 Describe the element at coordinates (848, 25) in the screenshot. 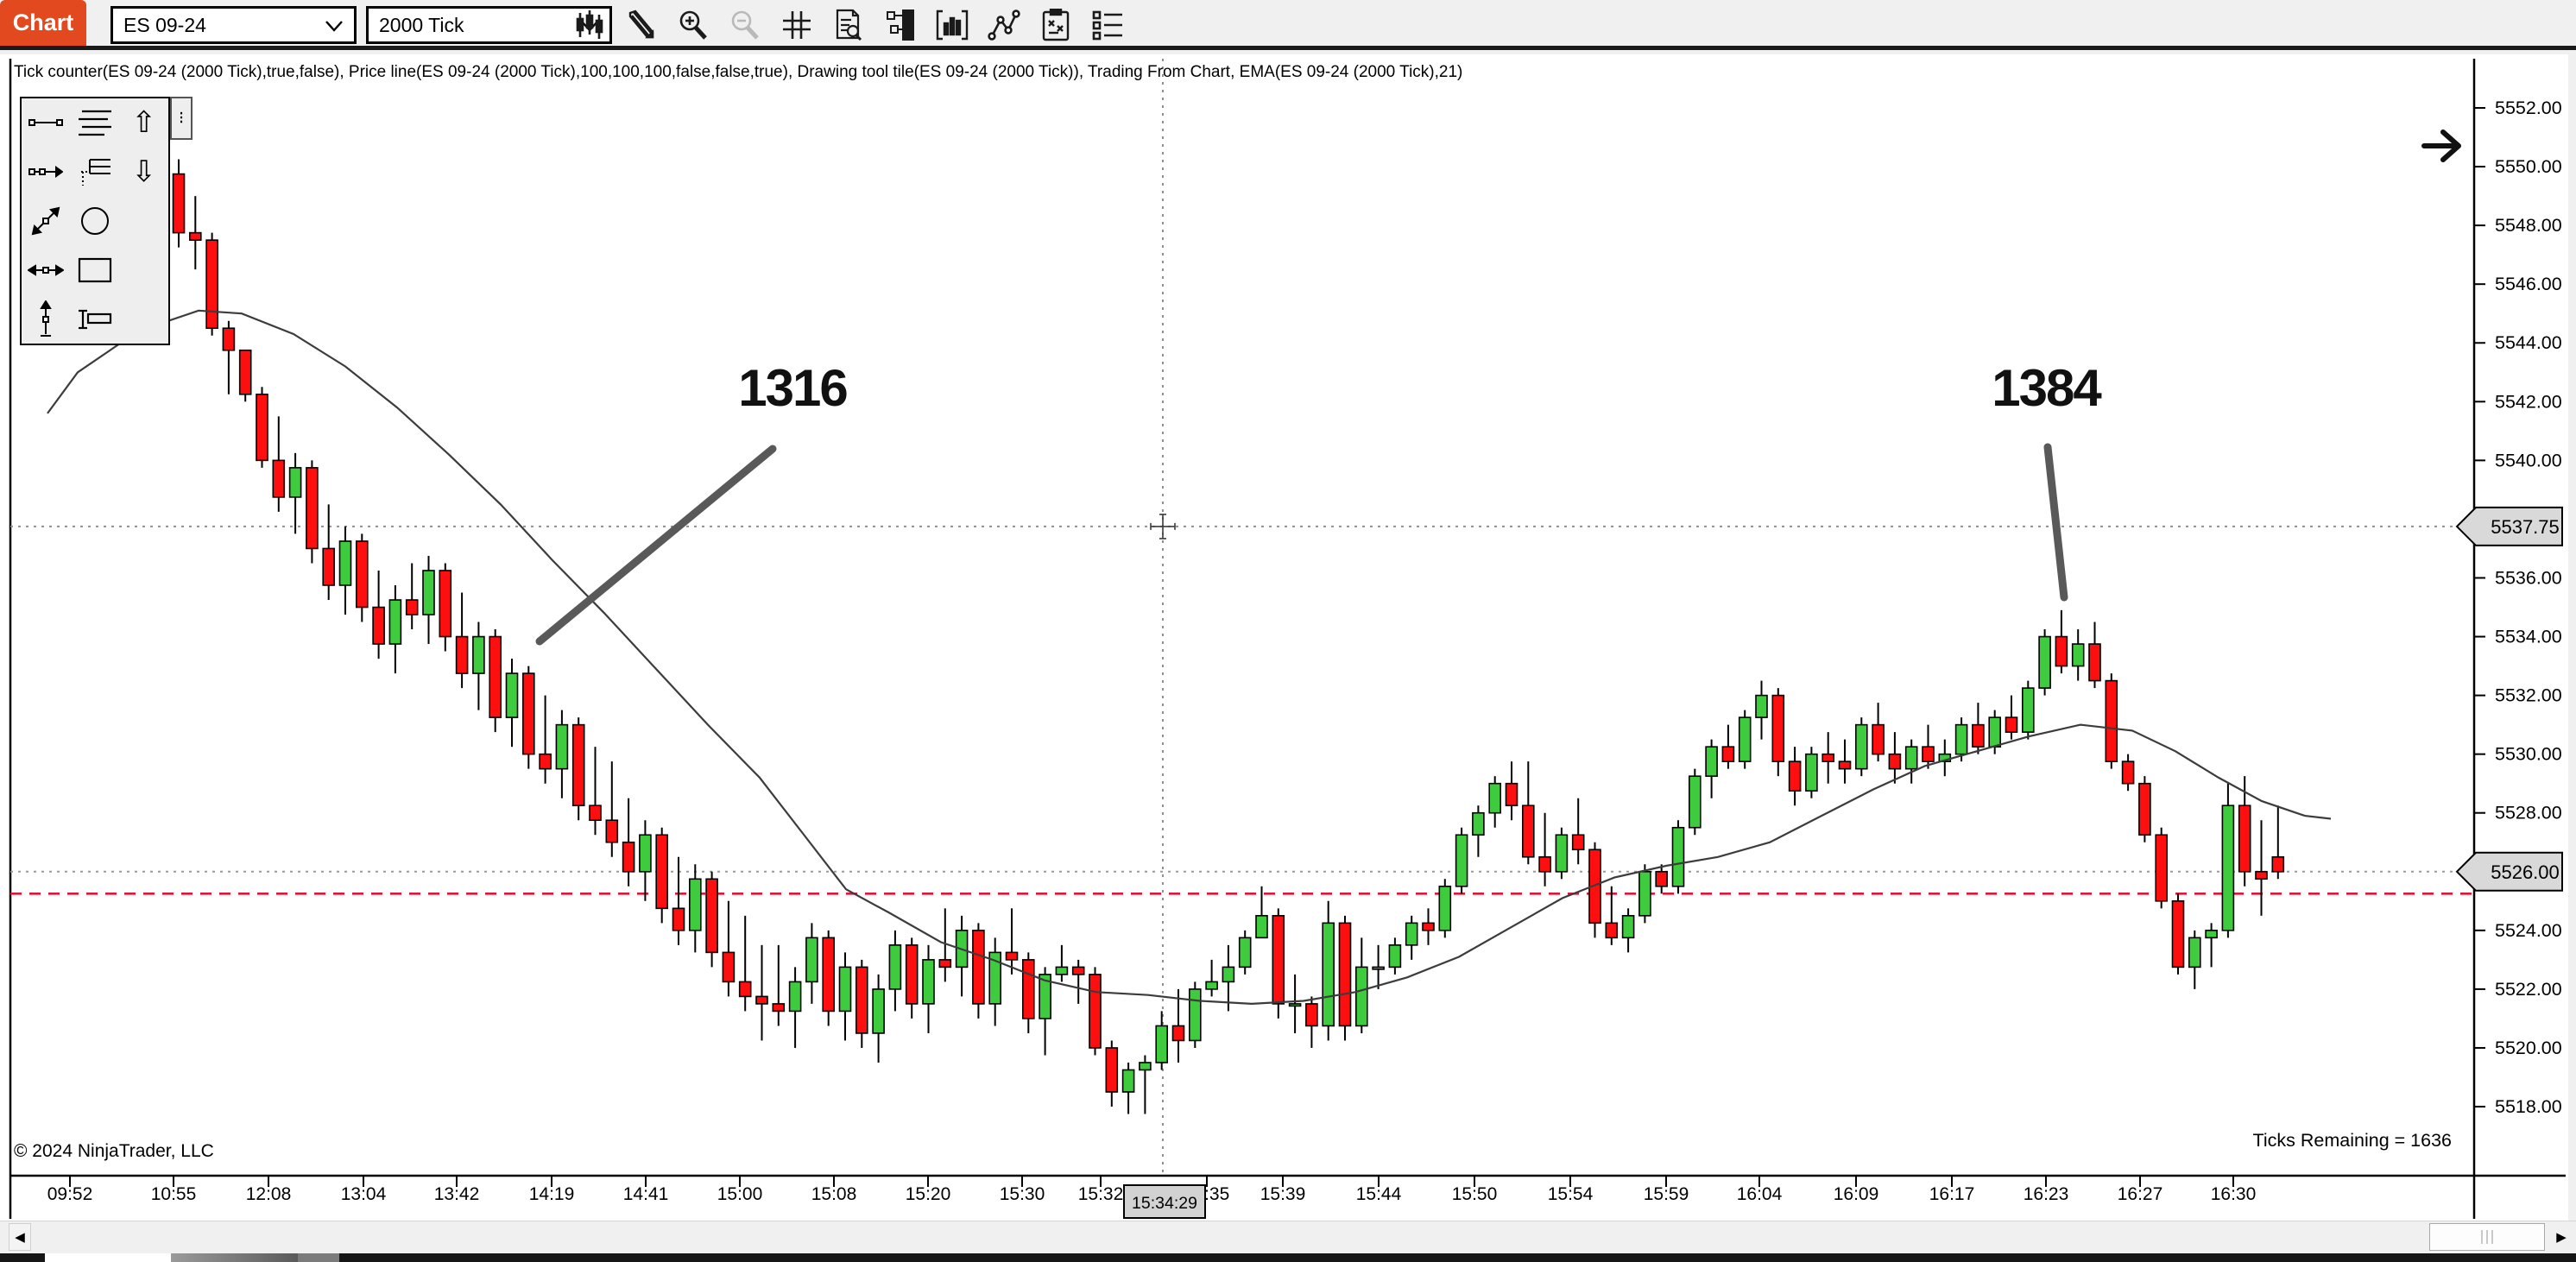

I see `data-box-icon` at that location.